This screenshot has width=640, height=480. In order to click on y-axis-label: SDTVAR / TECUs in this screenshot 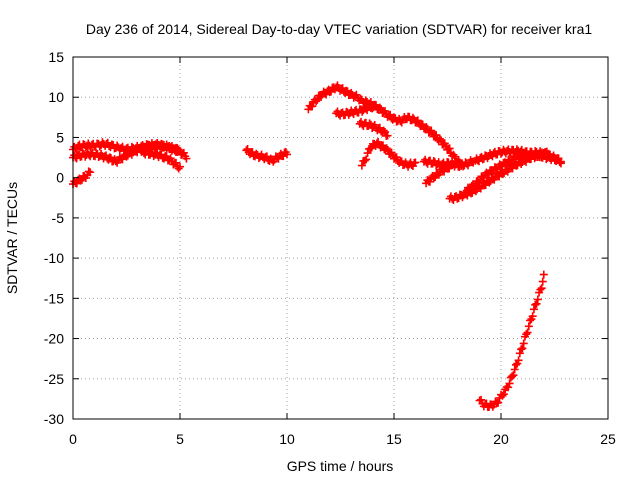, I will do `click(12, 238)`.